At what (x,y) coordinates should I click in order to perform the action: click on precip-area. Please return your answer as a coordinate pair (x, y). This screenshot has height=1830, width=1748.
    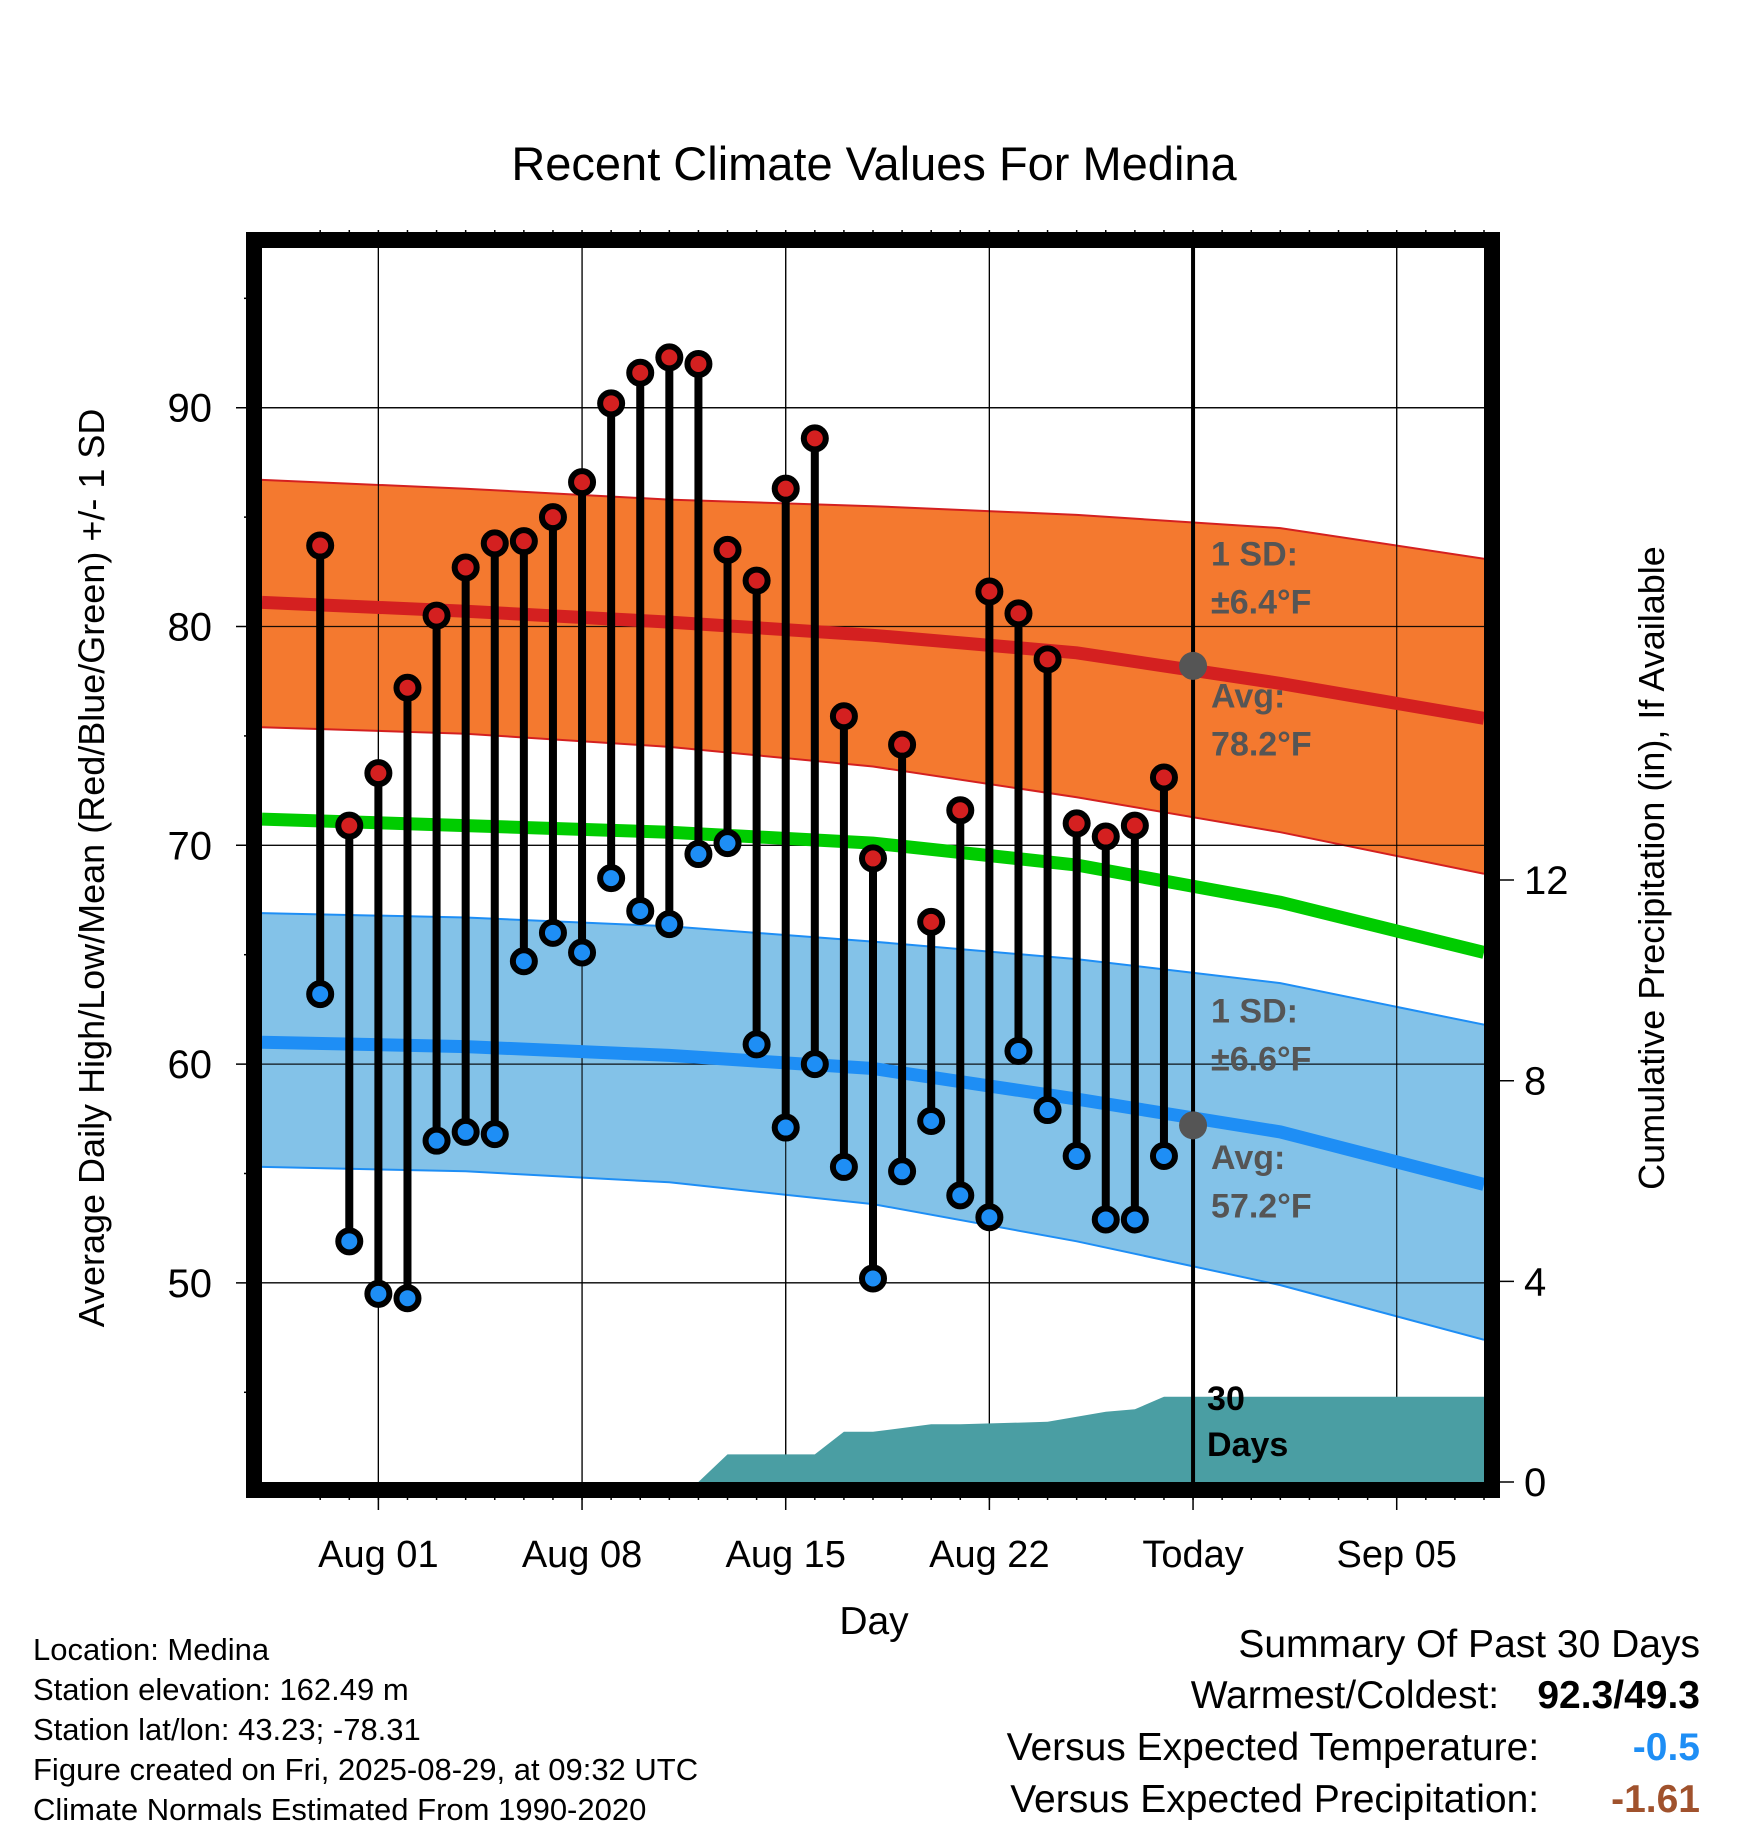
    Looking at the image, I should click on (1091, 1439).